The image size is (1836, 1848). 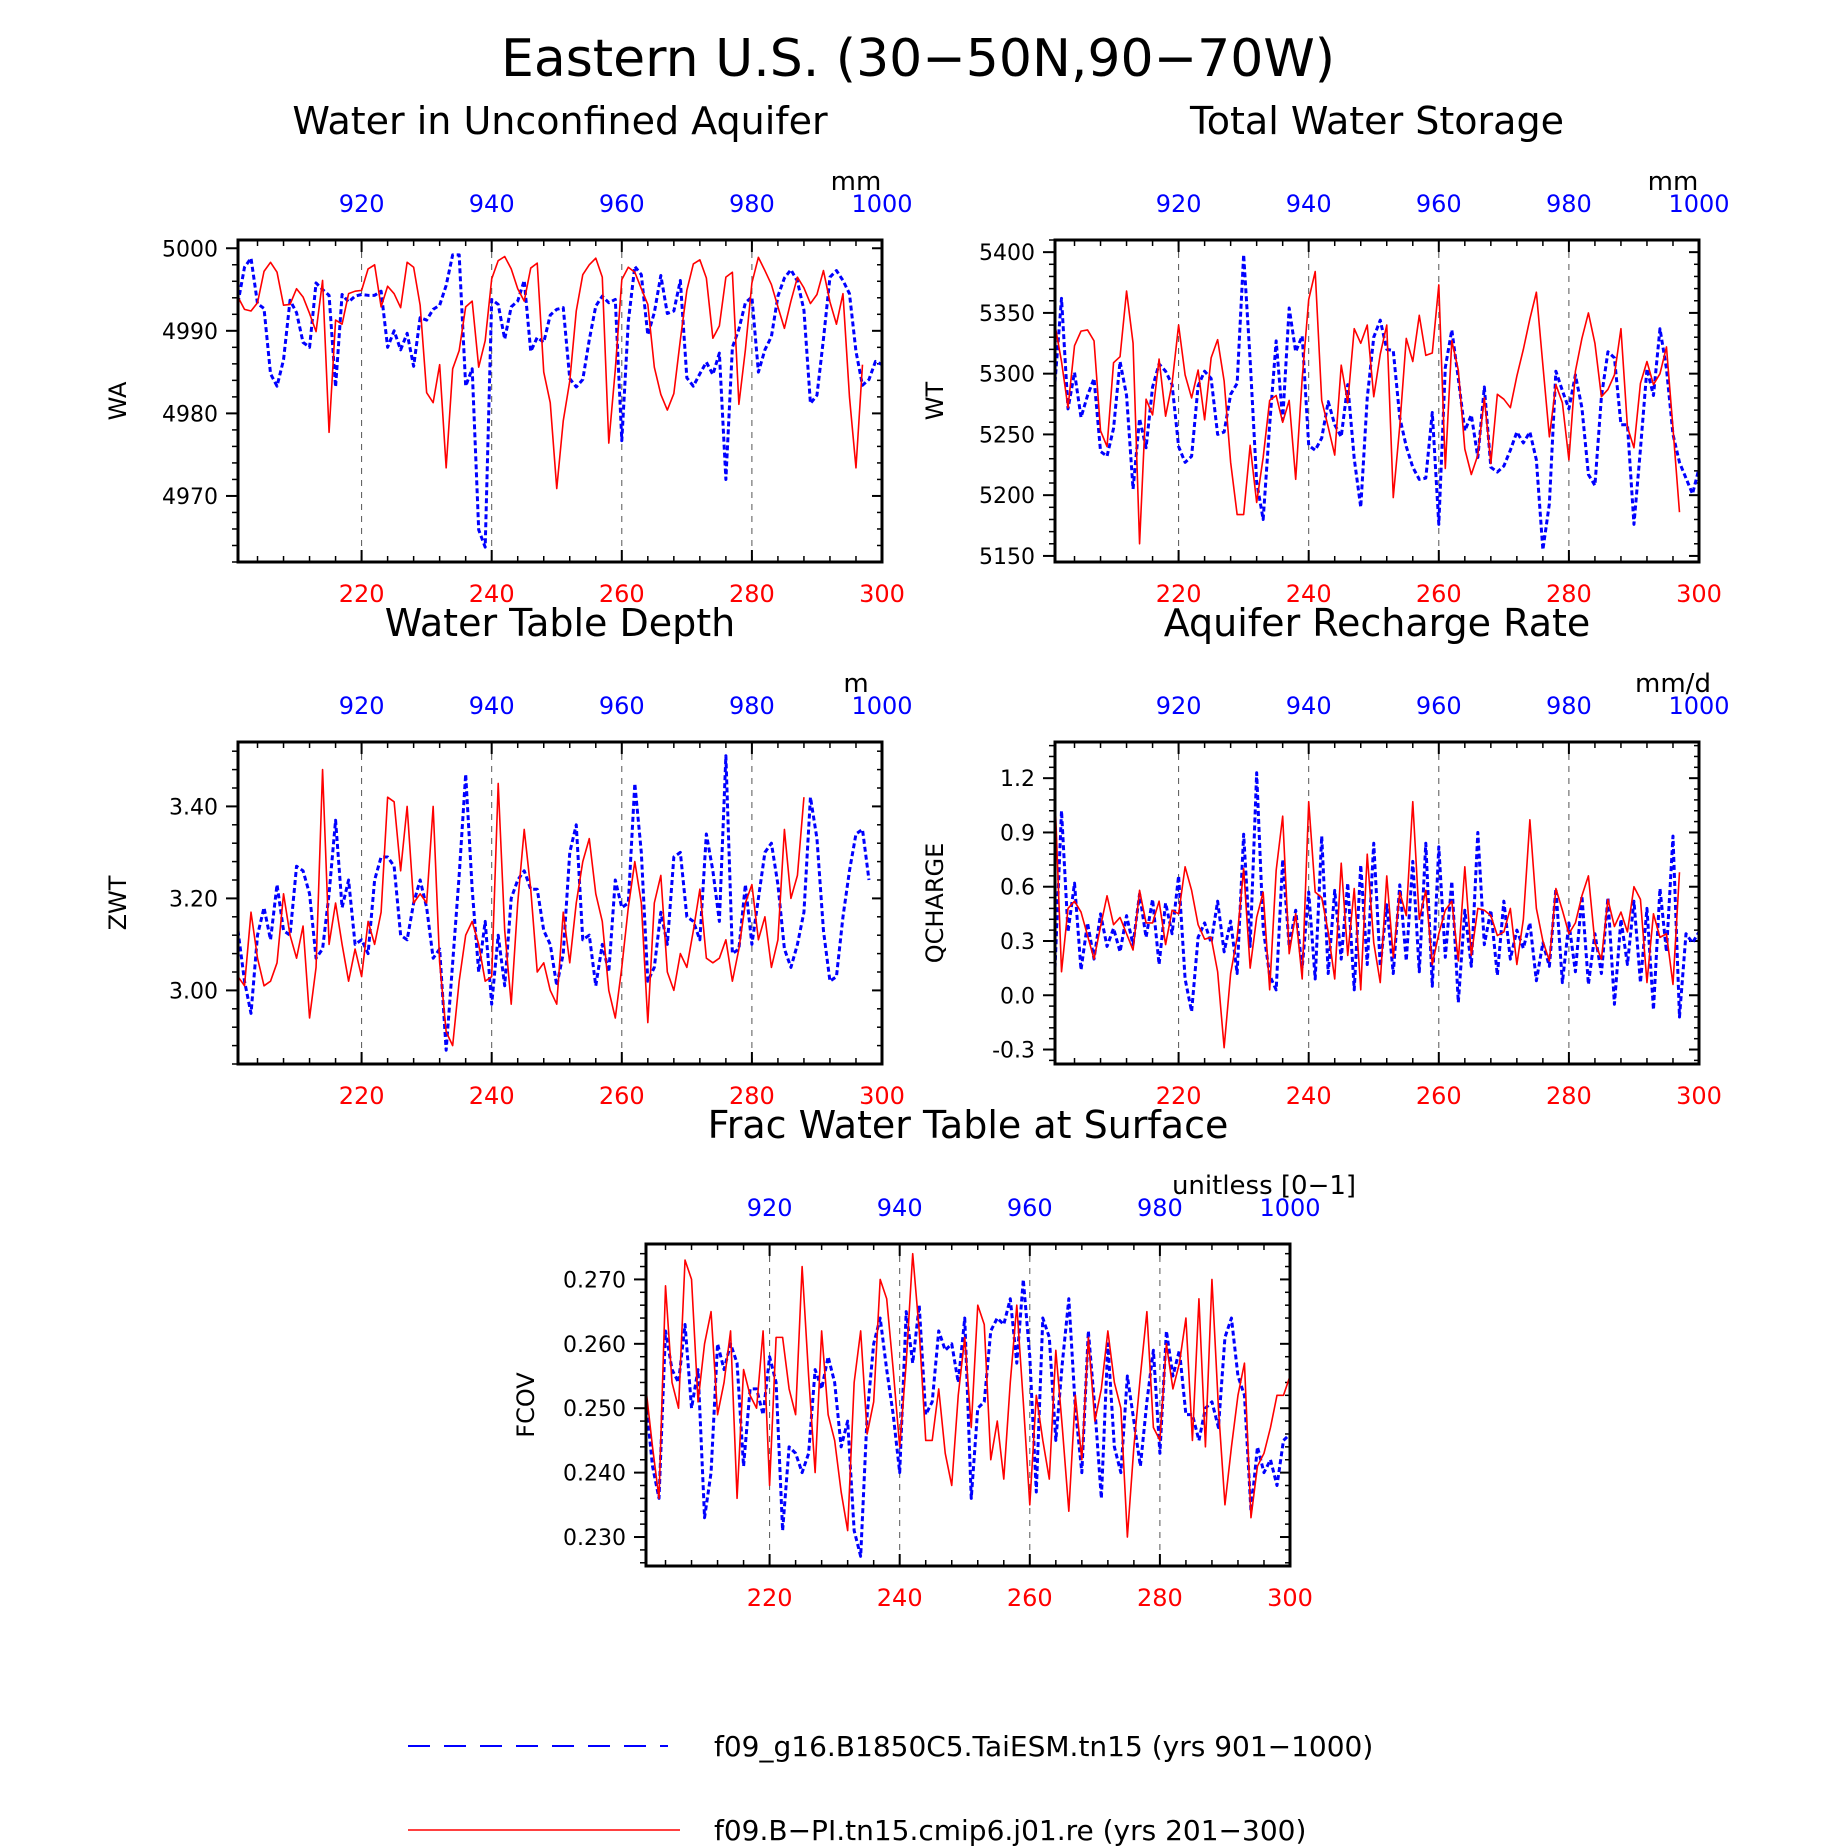 I want to click on y-tick-label: 5400, so click(x=1007, y=253).